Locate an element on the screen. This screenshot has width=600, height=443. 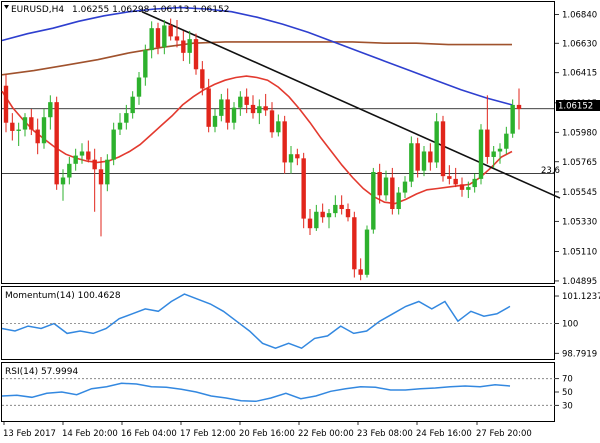
time-tick-label: 20 Feb 16:00 is located at coordinates (267, 434).